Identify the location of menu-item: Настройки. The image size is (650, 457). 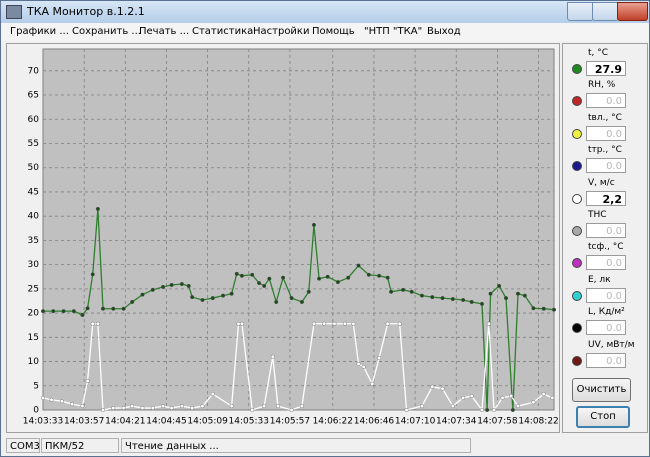
(281, 31).